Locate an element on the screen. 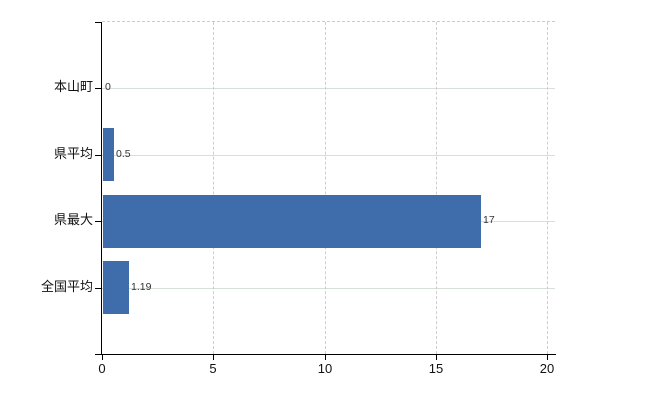  y-axis-category-label: 本山町 is located at coordinates (73, 86).